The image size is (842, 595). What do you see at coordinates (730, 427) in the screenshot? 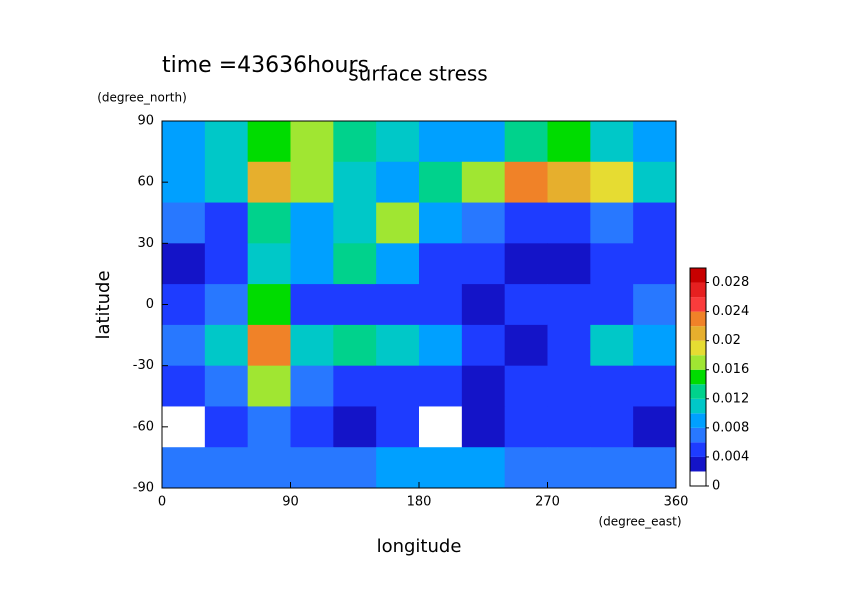
I see `colorbar-tick-label: 0.008` at bounding box center [730, 427].